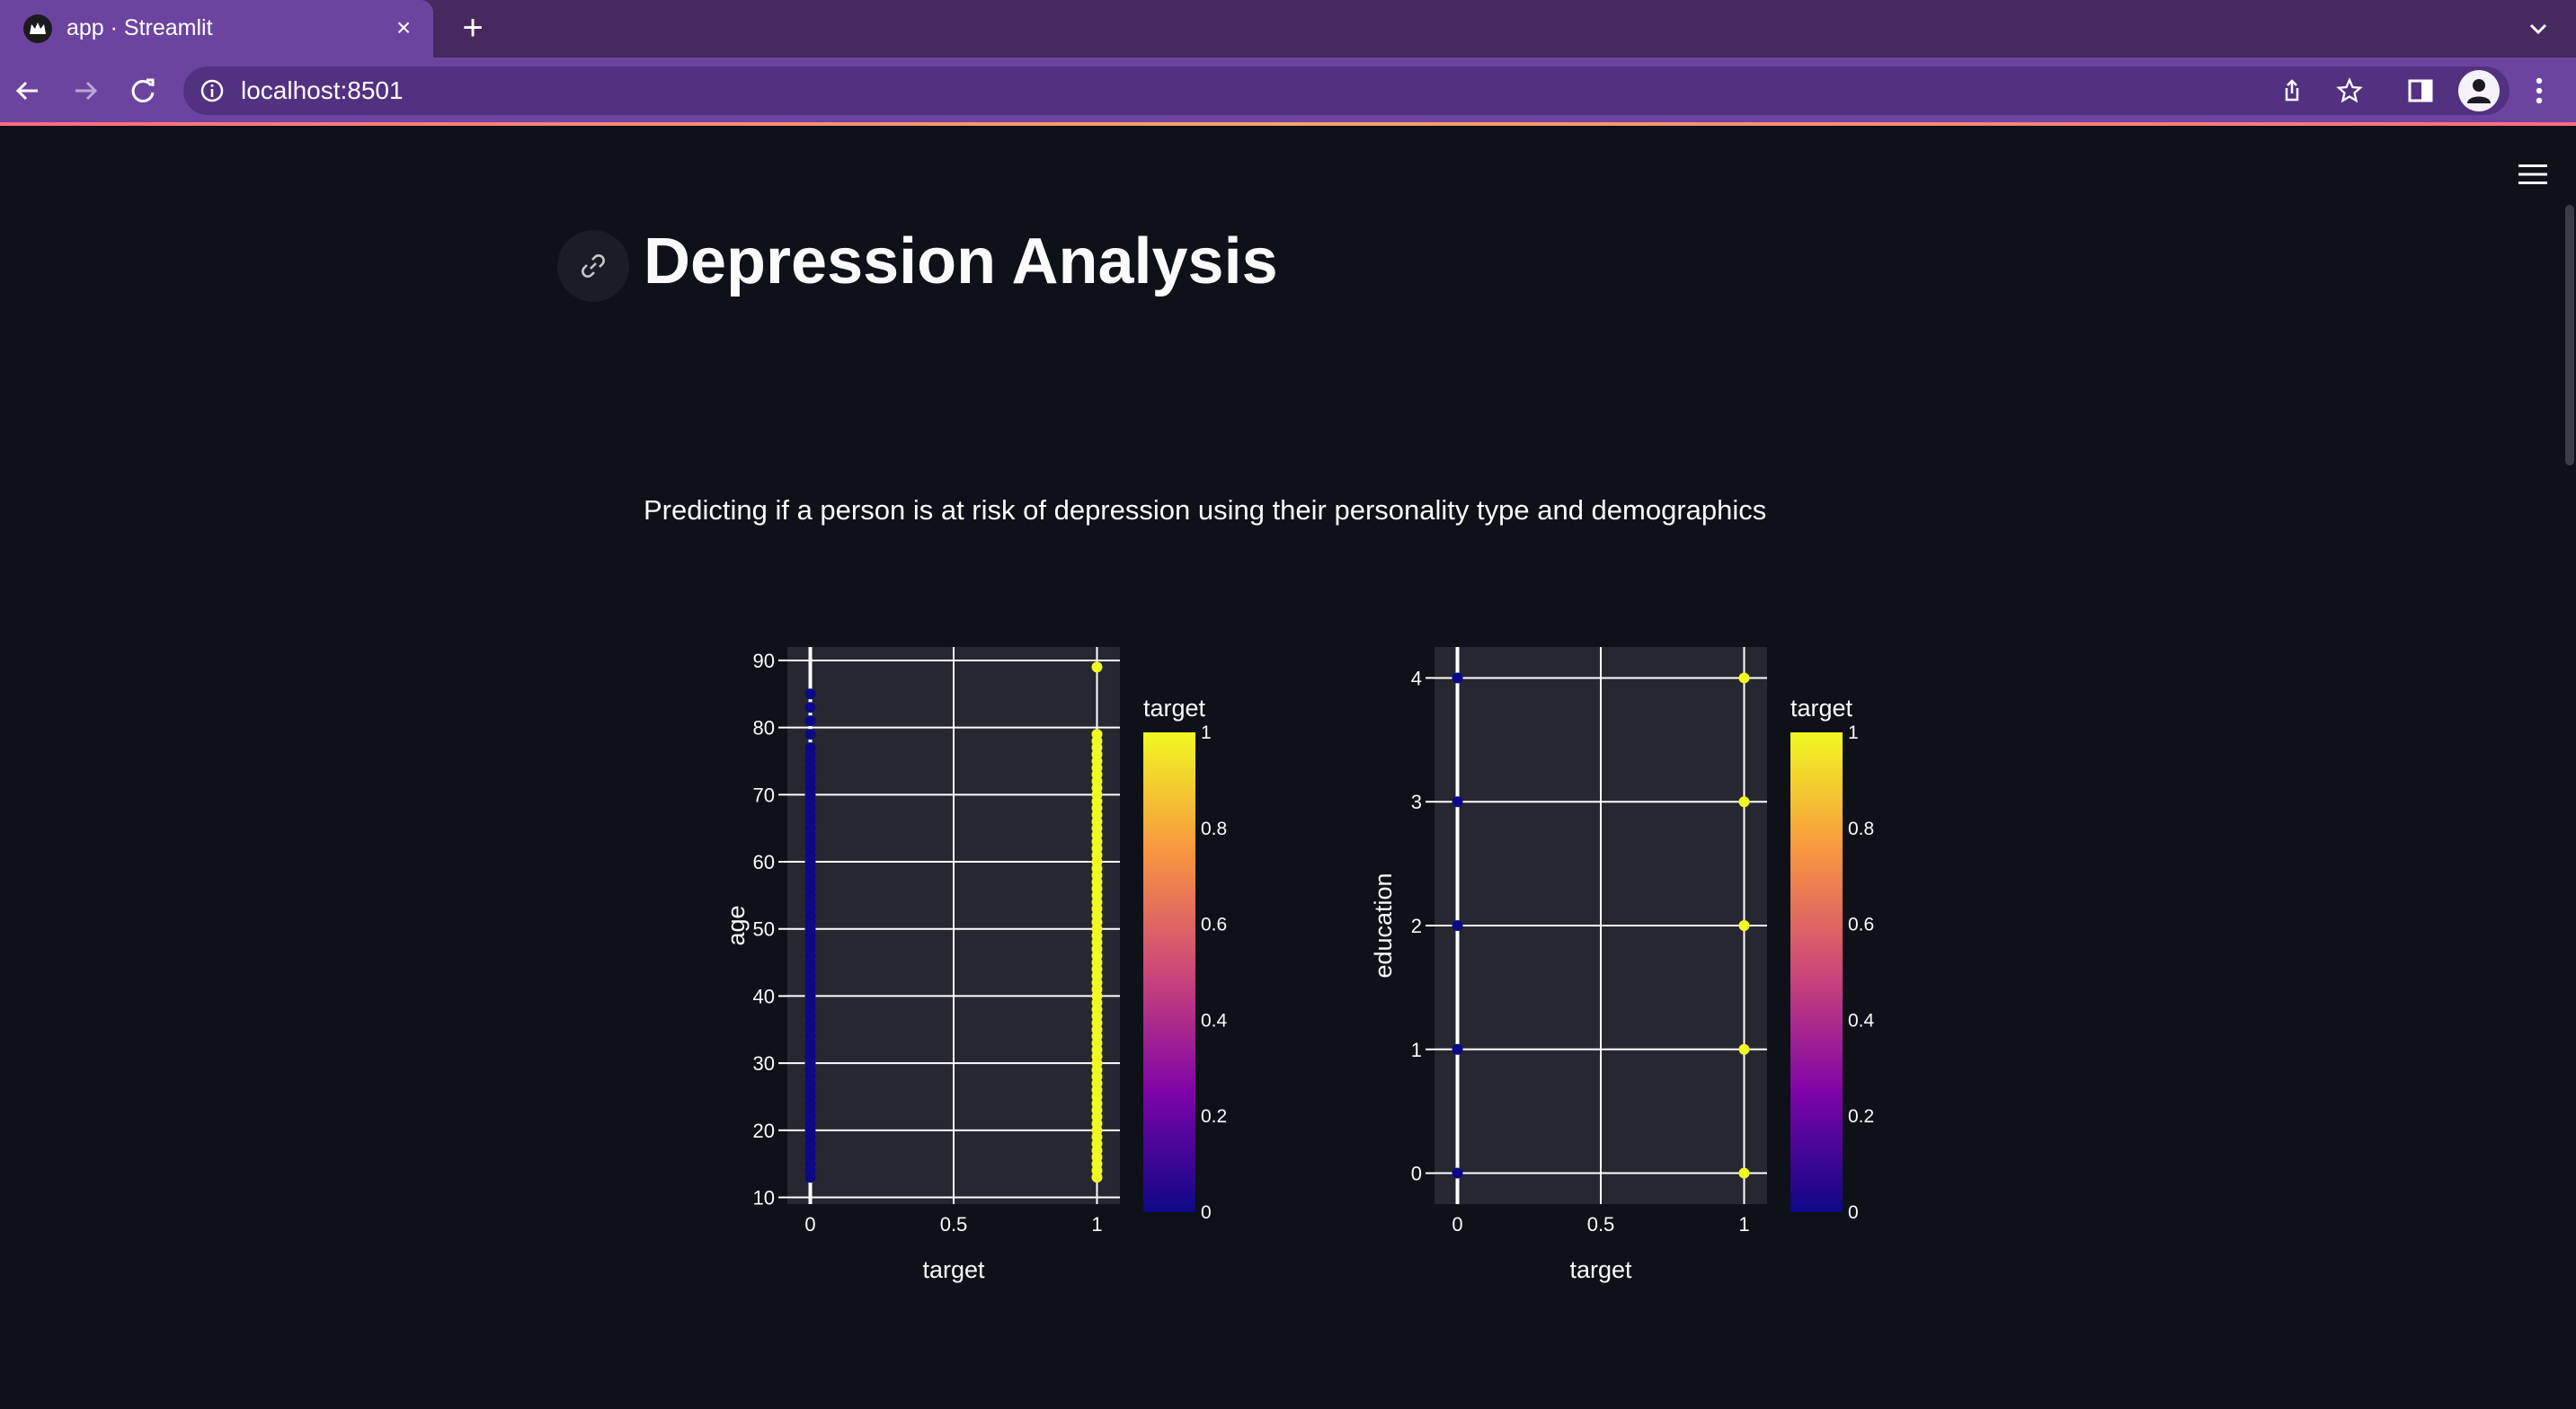 The width and height of the screenshot is (2576, 1409). What do you see at coordinates (2292, 90) in the screenshot?
I see `share-icon` at bounding box center [2292, 90].